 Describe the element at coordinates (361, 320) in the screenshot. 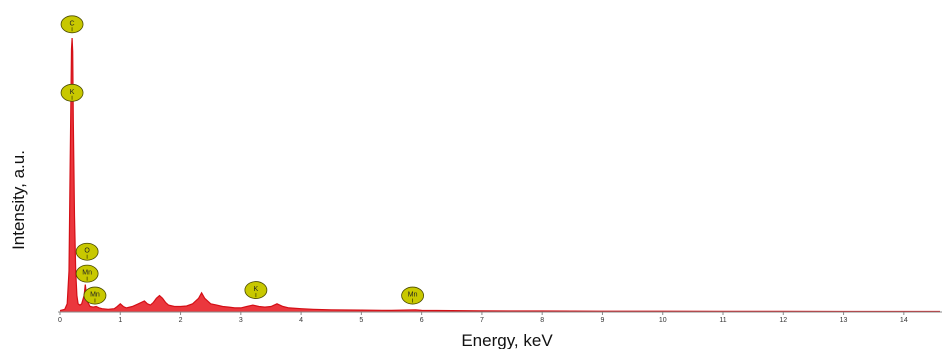

I see `x-tick-label-5: 5` at that location.